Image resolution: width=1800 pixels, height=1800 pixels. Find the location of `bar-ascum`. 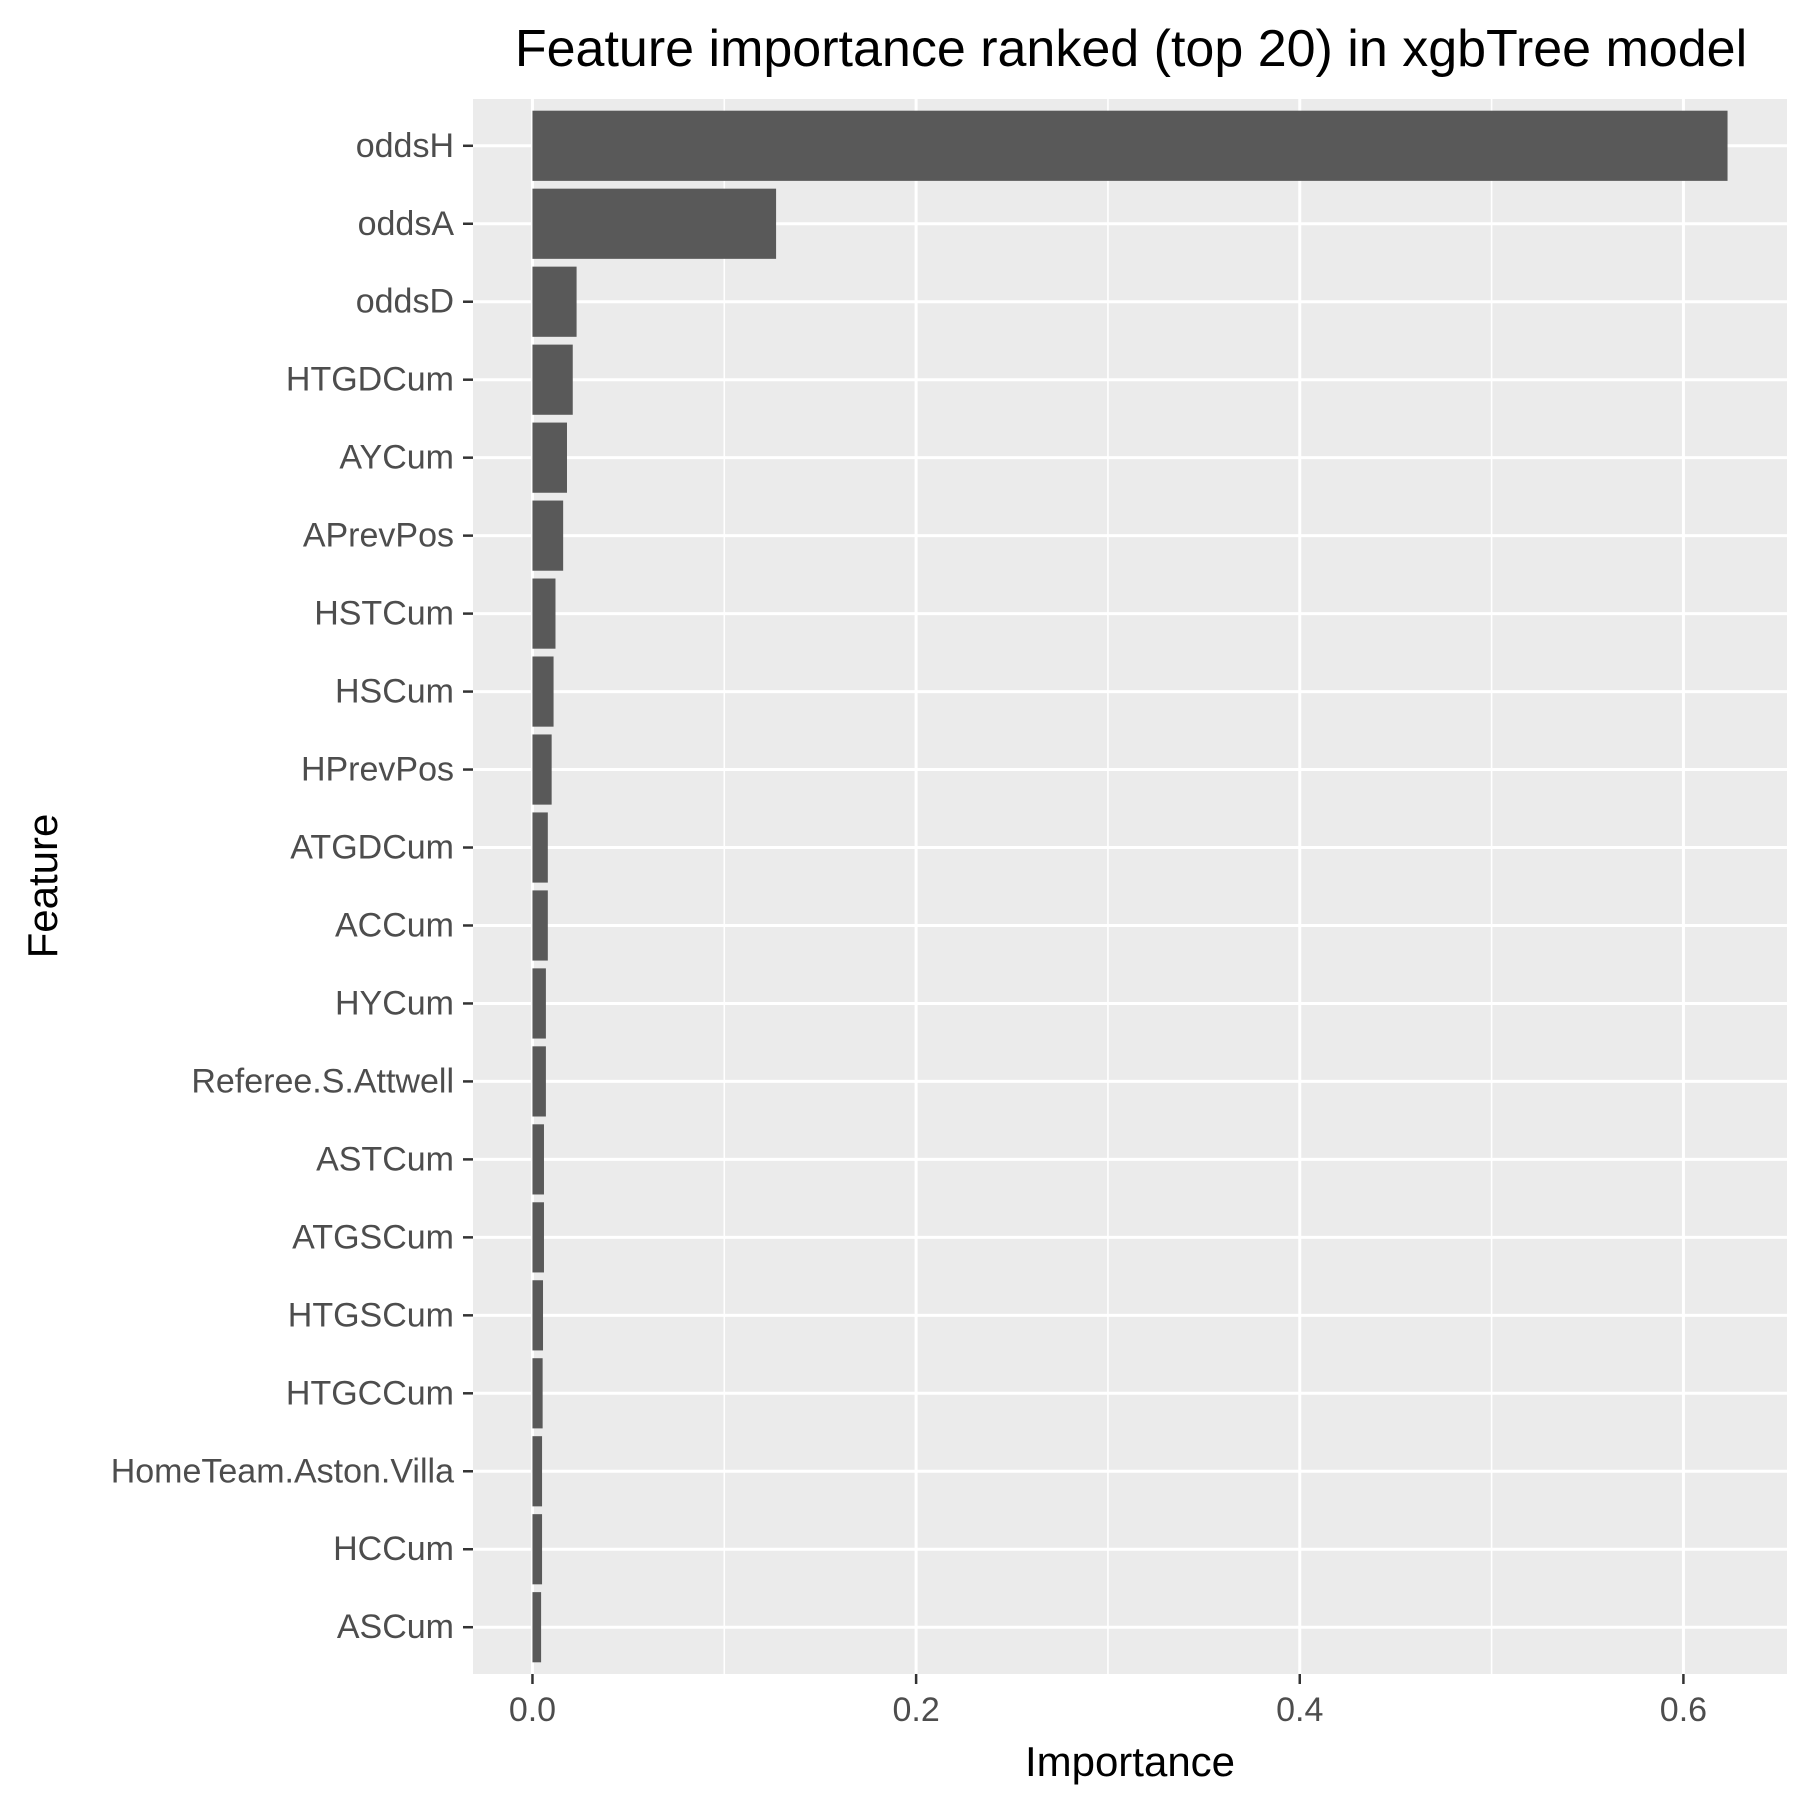

bar-ascum is located at coordinates (537, 1627).